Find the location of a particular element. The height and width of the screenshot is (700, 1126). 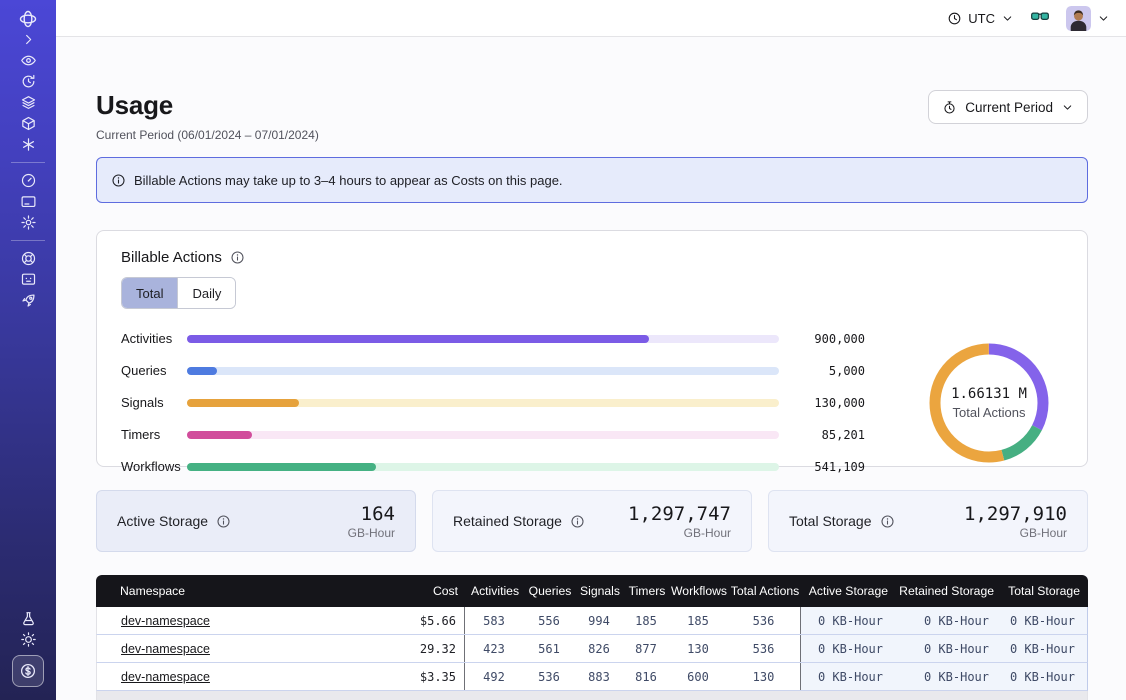

column-header-activities: Activities is located at coordinates (495, 591).